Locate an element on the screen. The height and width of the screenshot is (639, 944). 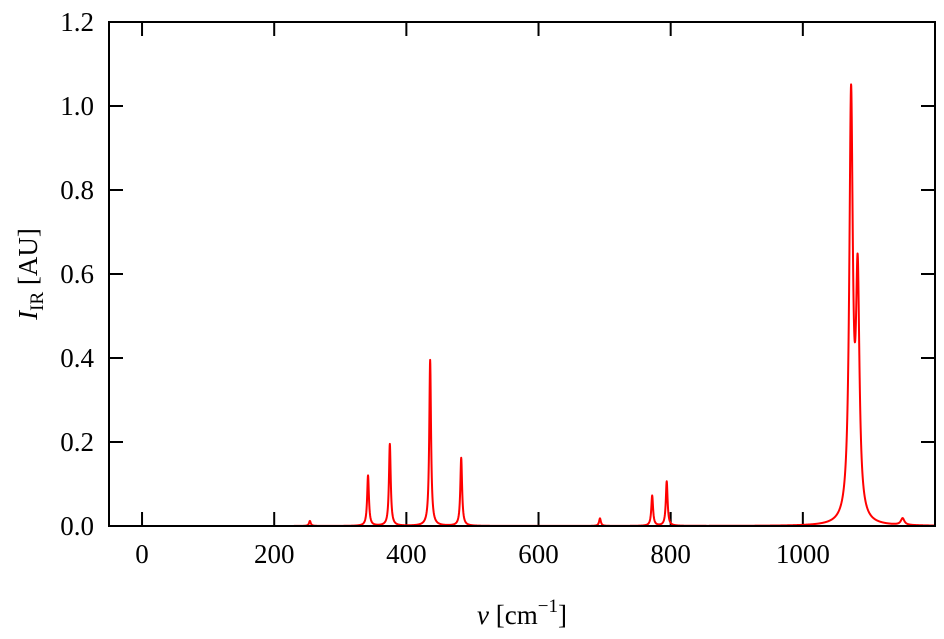
x-tick-label: 600 is located at coordinates (538, 554).